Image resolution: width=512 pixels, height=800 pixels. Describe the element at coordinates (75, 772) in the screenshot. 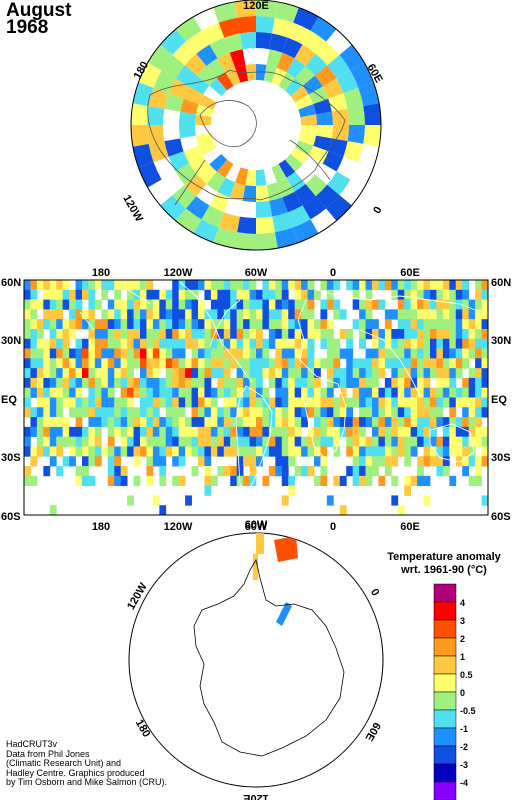

I see `credit-line4: Hadley Centre. Graphics produced` at that location.